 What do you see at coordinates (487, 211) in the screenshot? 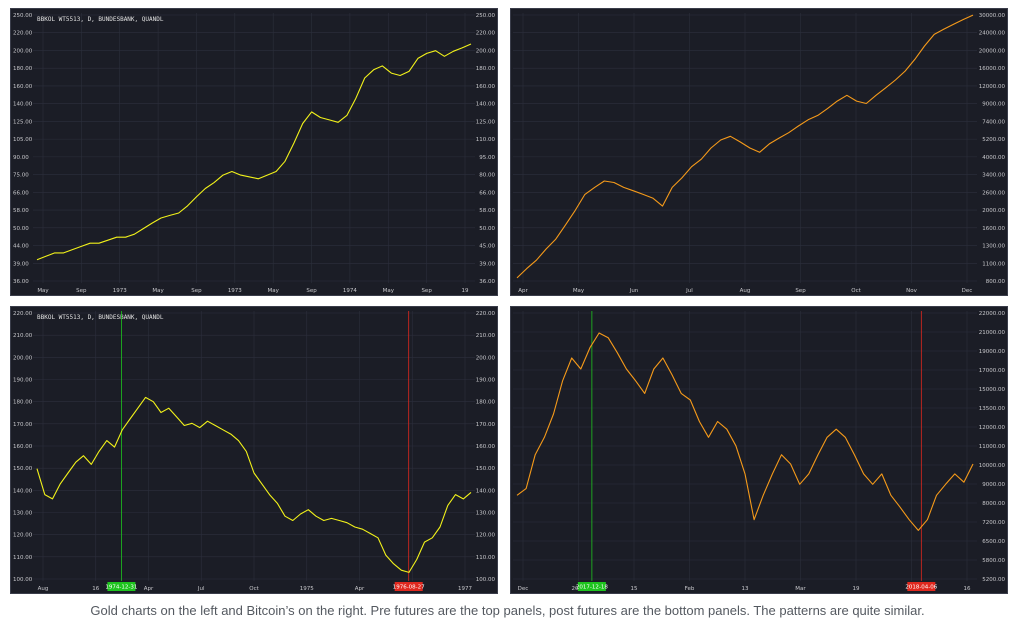
I see `y-tick-label-right: 58.00` at bounding box center [487, 211].